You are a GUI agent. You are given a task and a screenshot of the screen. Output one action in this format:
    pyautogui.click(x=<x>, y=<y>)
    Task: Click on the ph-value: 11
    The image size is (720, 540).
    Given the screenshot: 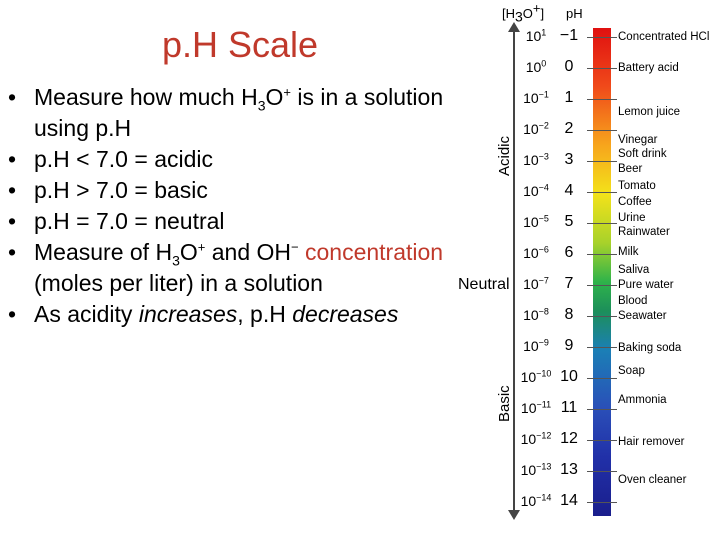 What is the action you would take?
    pyautogui.click(x=569, y=407)
    